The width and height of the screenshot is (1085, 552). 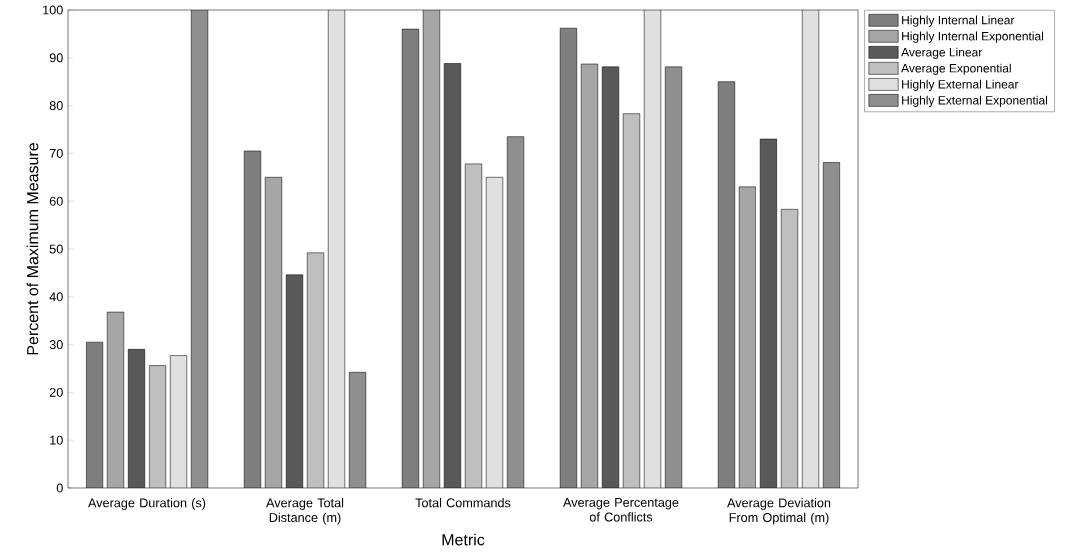 What do you see at coordinates (56, 440) in the screenshot?
I see `y-tick-label: 10` at bounding box center [56, 440].